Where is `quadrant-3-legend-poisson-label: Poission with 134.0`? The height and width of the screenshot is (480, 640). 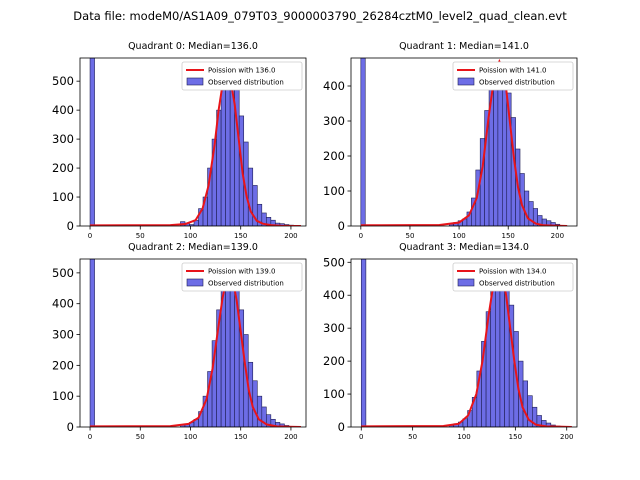
quadrant-3-legend-poisson-label: Poission with 134.0 is located at coordinates (513, 272).